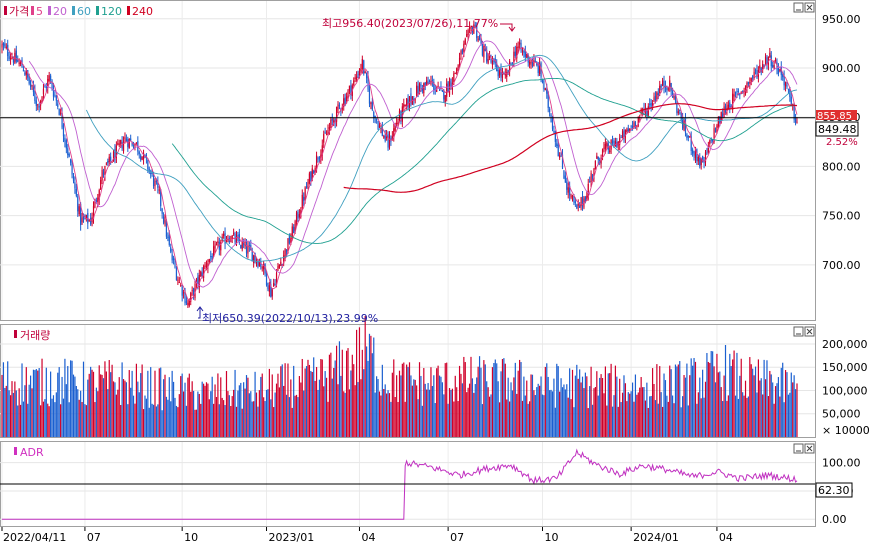  I want to click on legend-item: 240, so click(140, 11).